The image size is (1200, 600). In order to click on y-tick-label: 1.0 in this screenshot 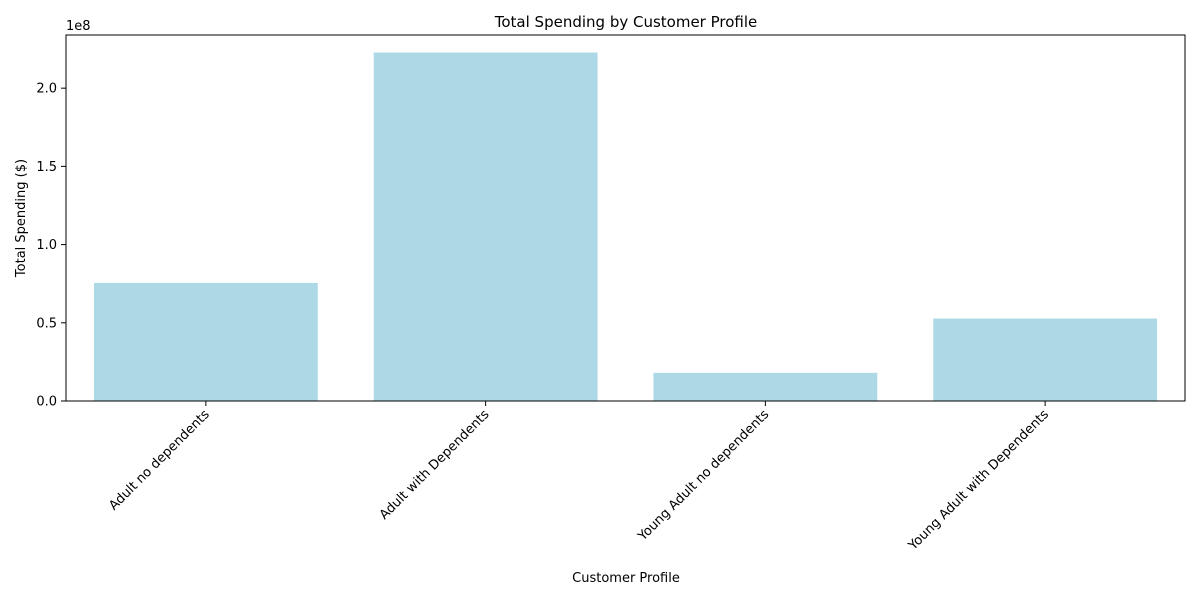, I will do `click(46, 245)`.